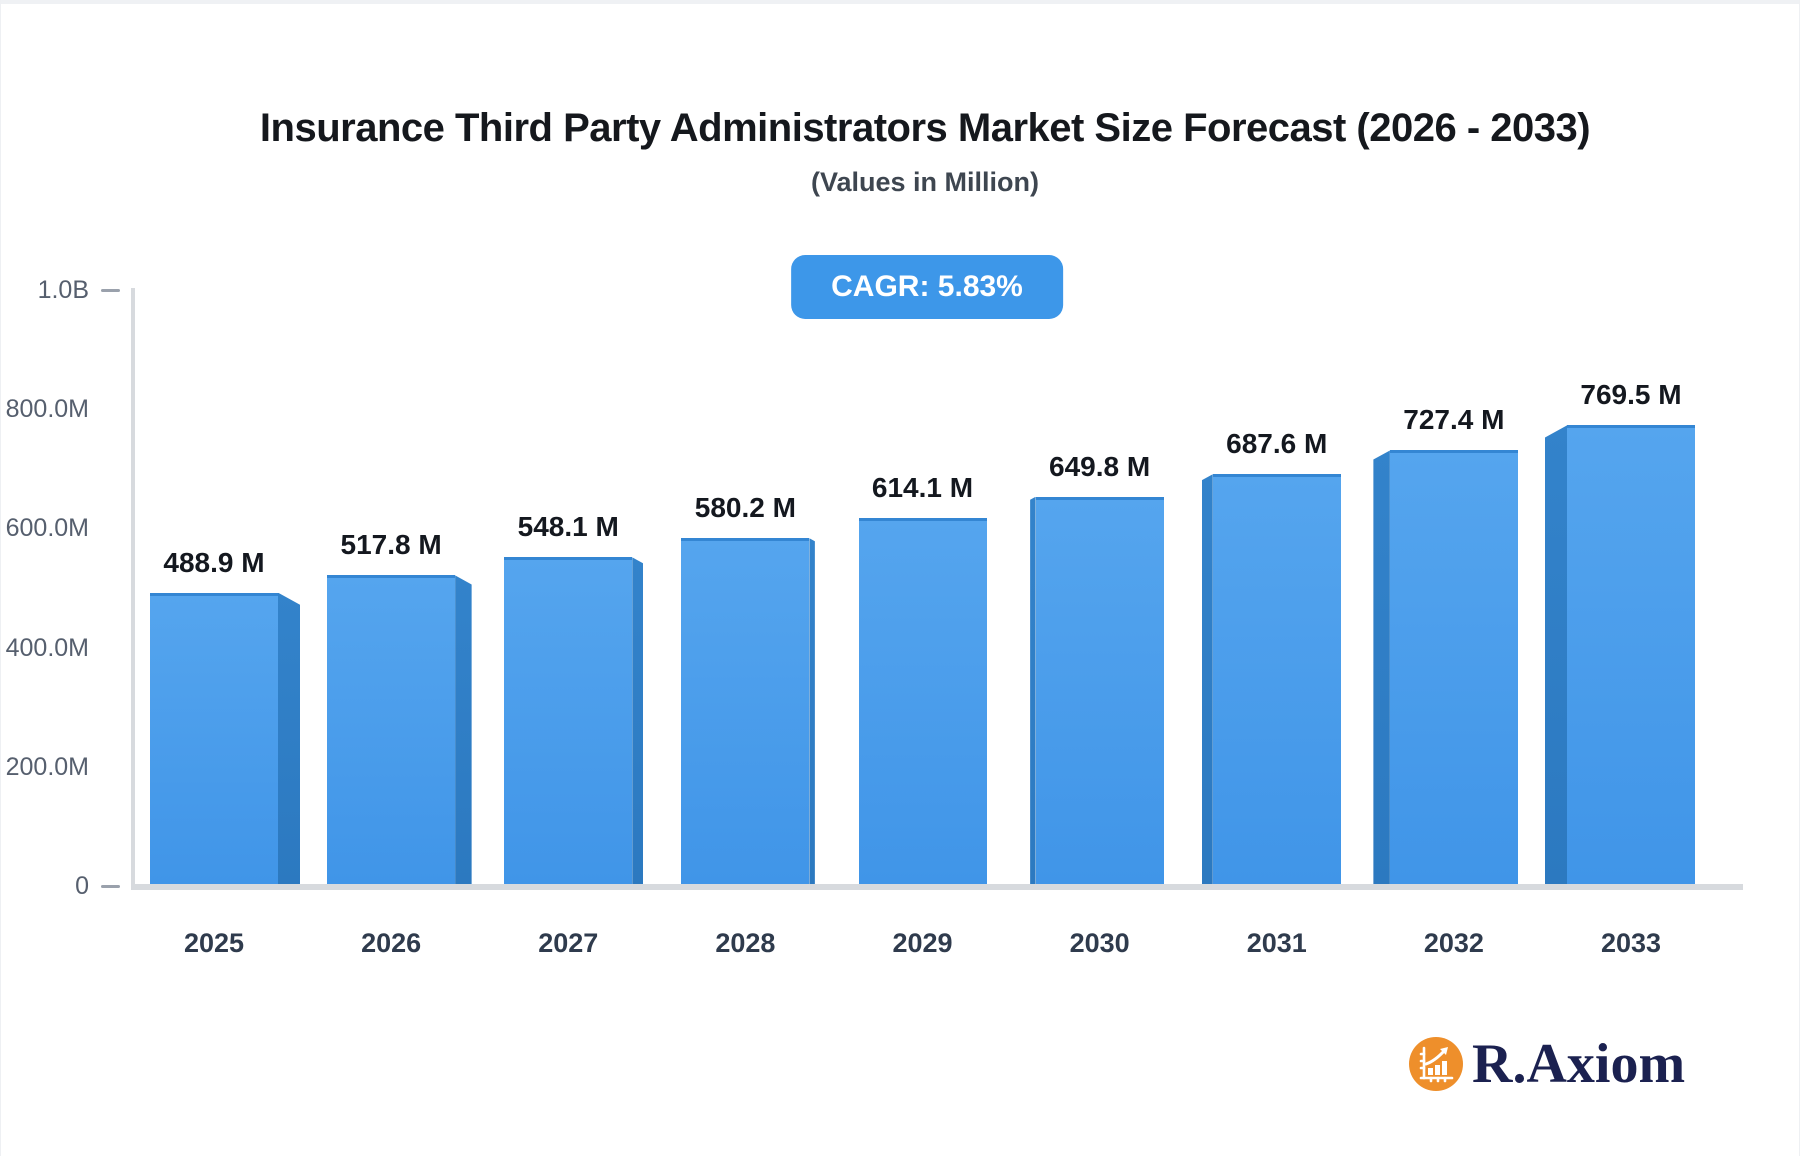  I want to click on bar-value-label: 649.8 M, so click(1100, 466).